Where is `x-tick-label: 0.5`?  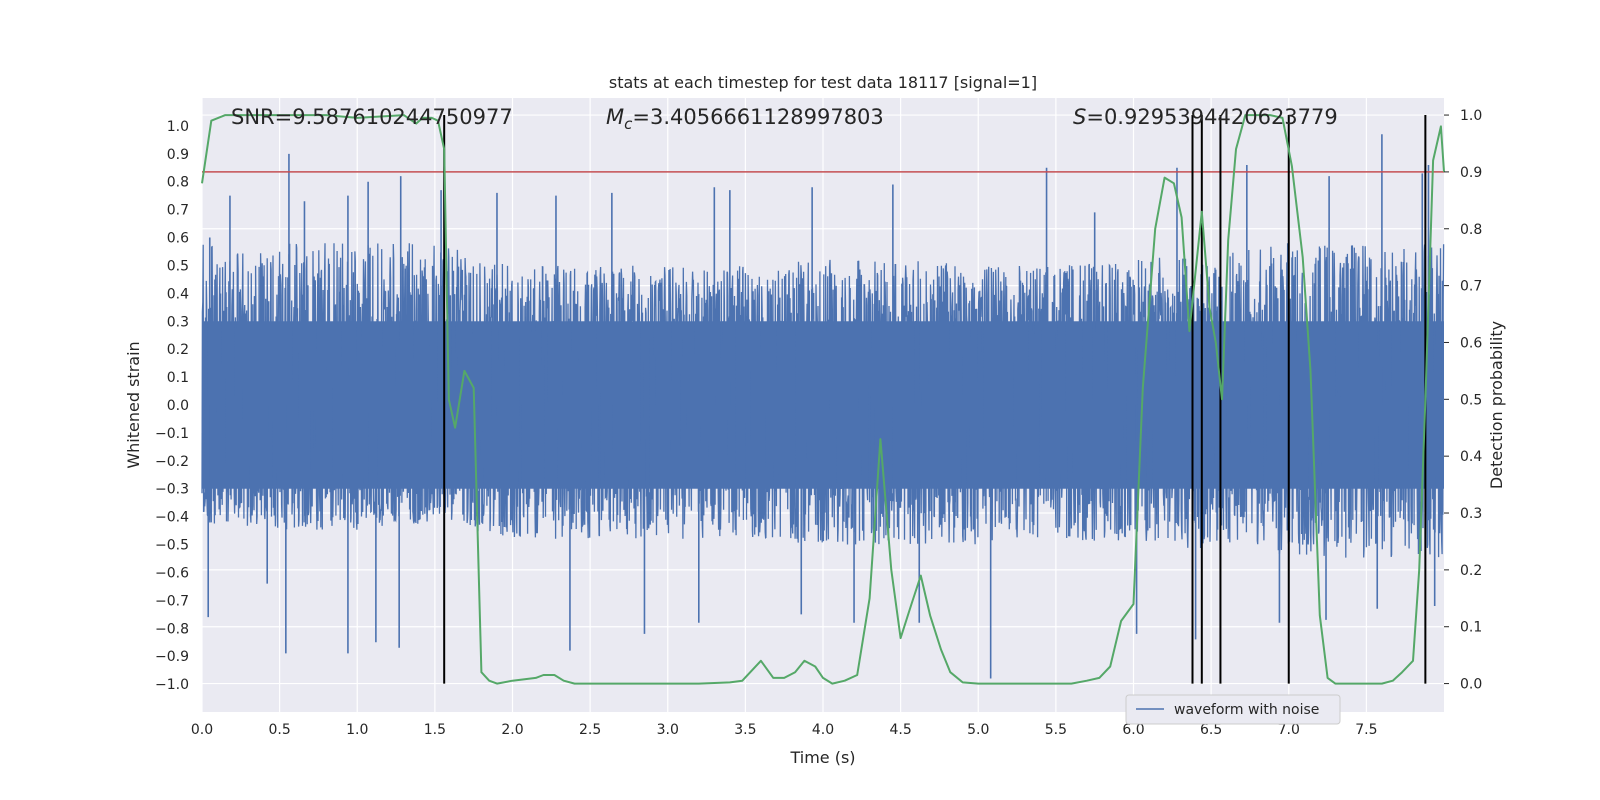
x-tick-label: 0.5 is located at coordinates (279, 730).